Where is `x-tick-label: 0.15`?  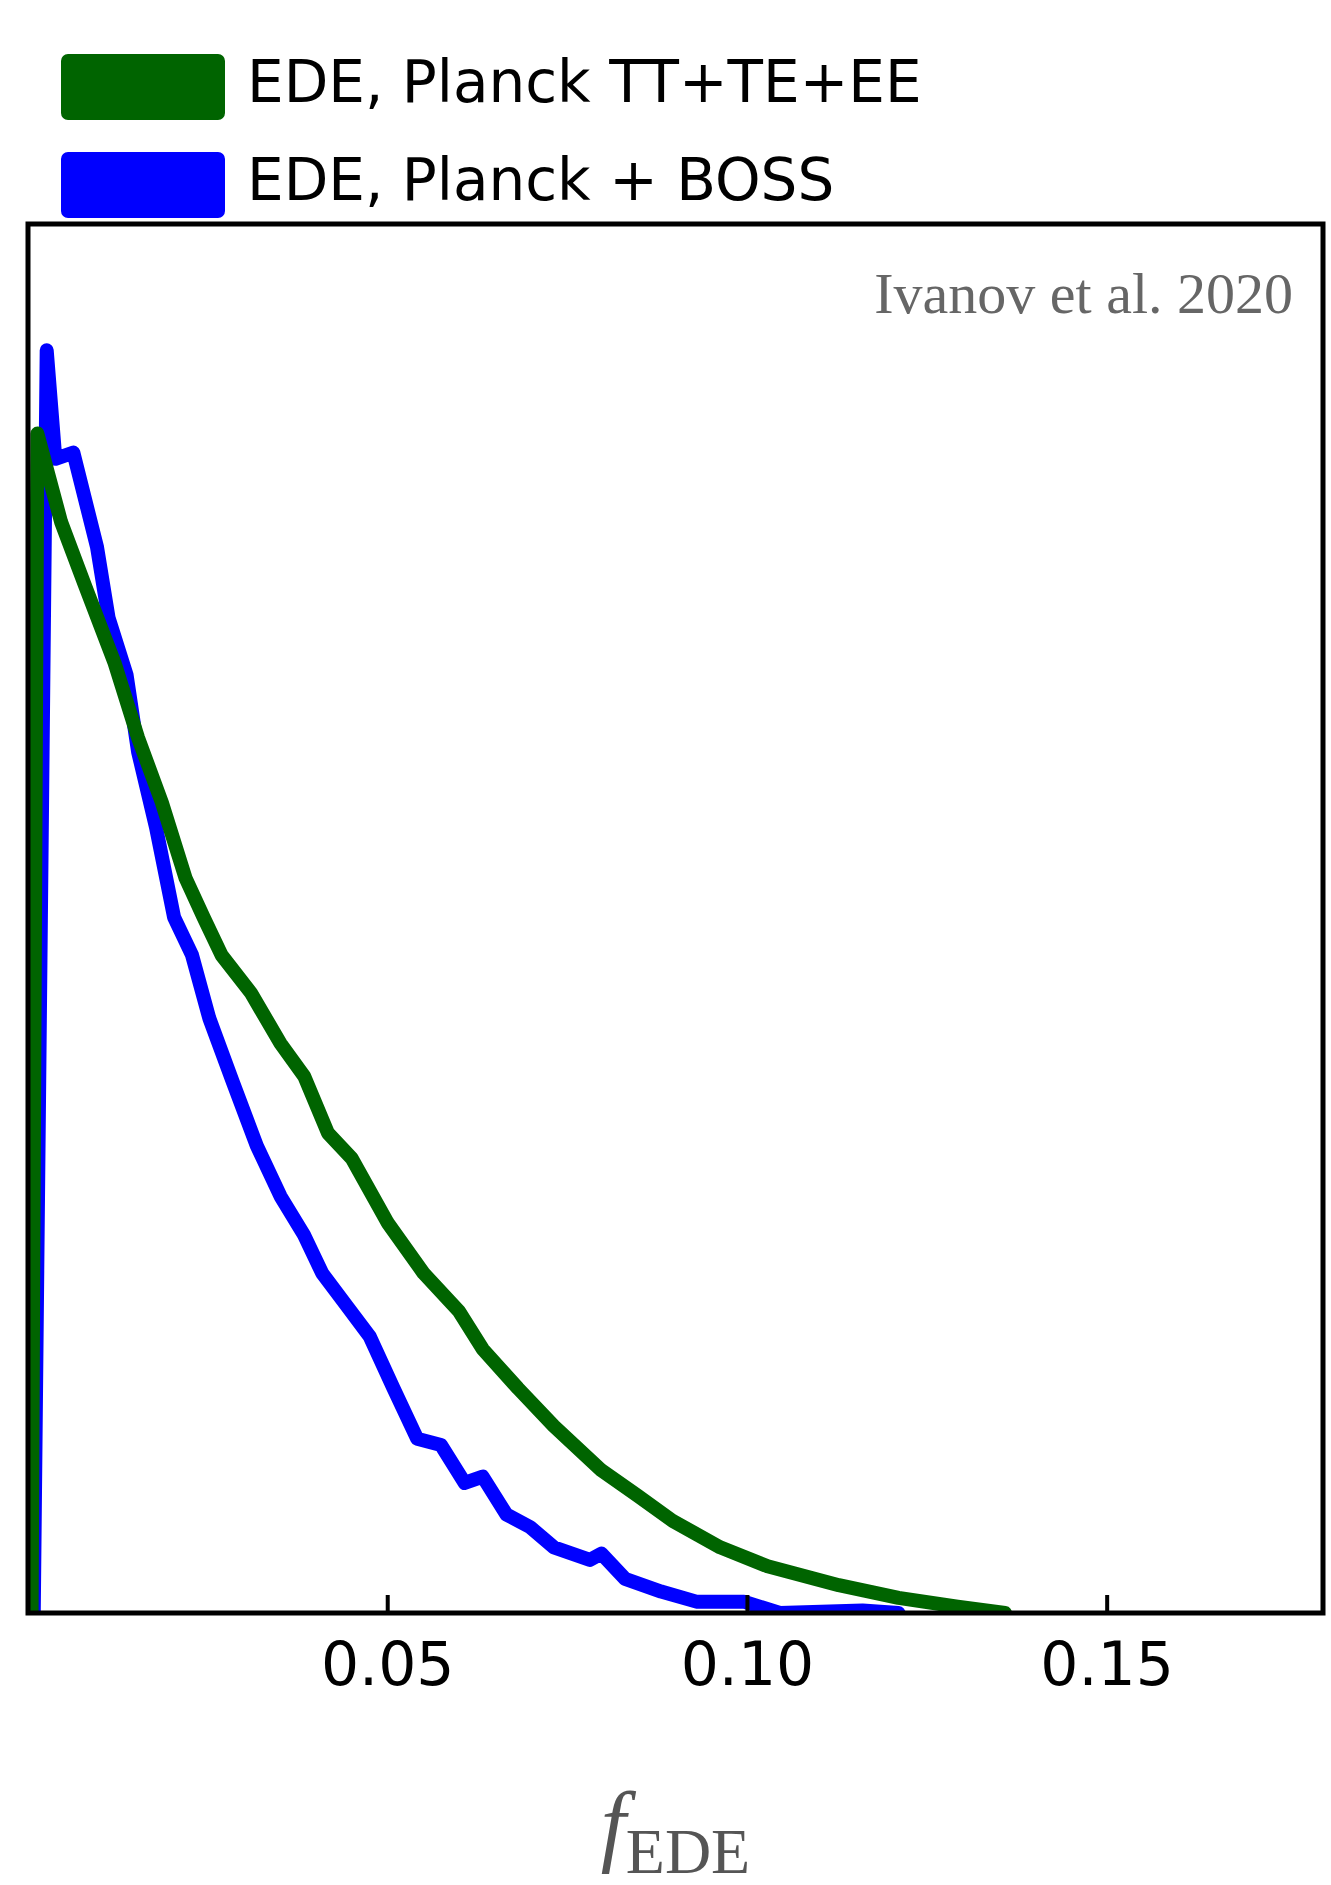 x-tick-label: 0.15 is located at coordinates (1107, 1663).